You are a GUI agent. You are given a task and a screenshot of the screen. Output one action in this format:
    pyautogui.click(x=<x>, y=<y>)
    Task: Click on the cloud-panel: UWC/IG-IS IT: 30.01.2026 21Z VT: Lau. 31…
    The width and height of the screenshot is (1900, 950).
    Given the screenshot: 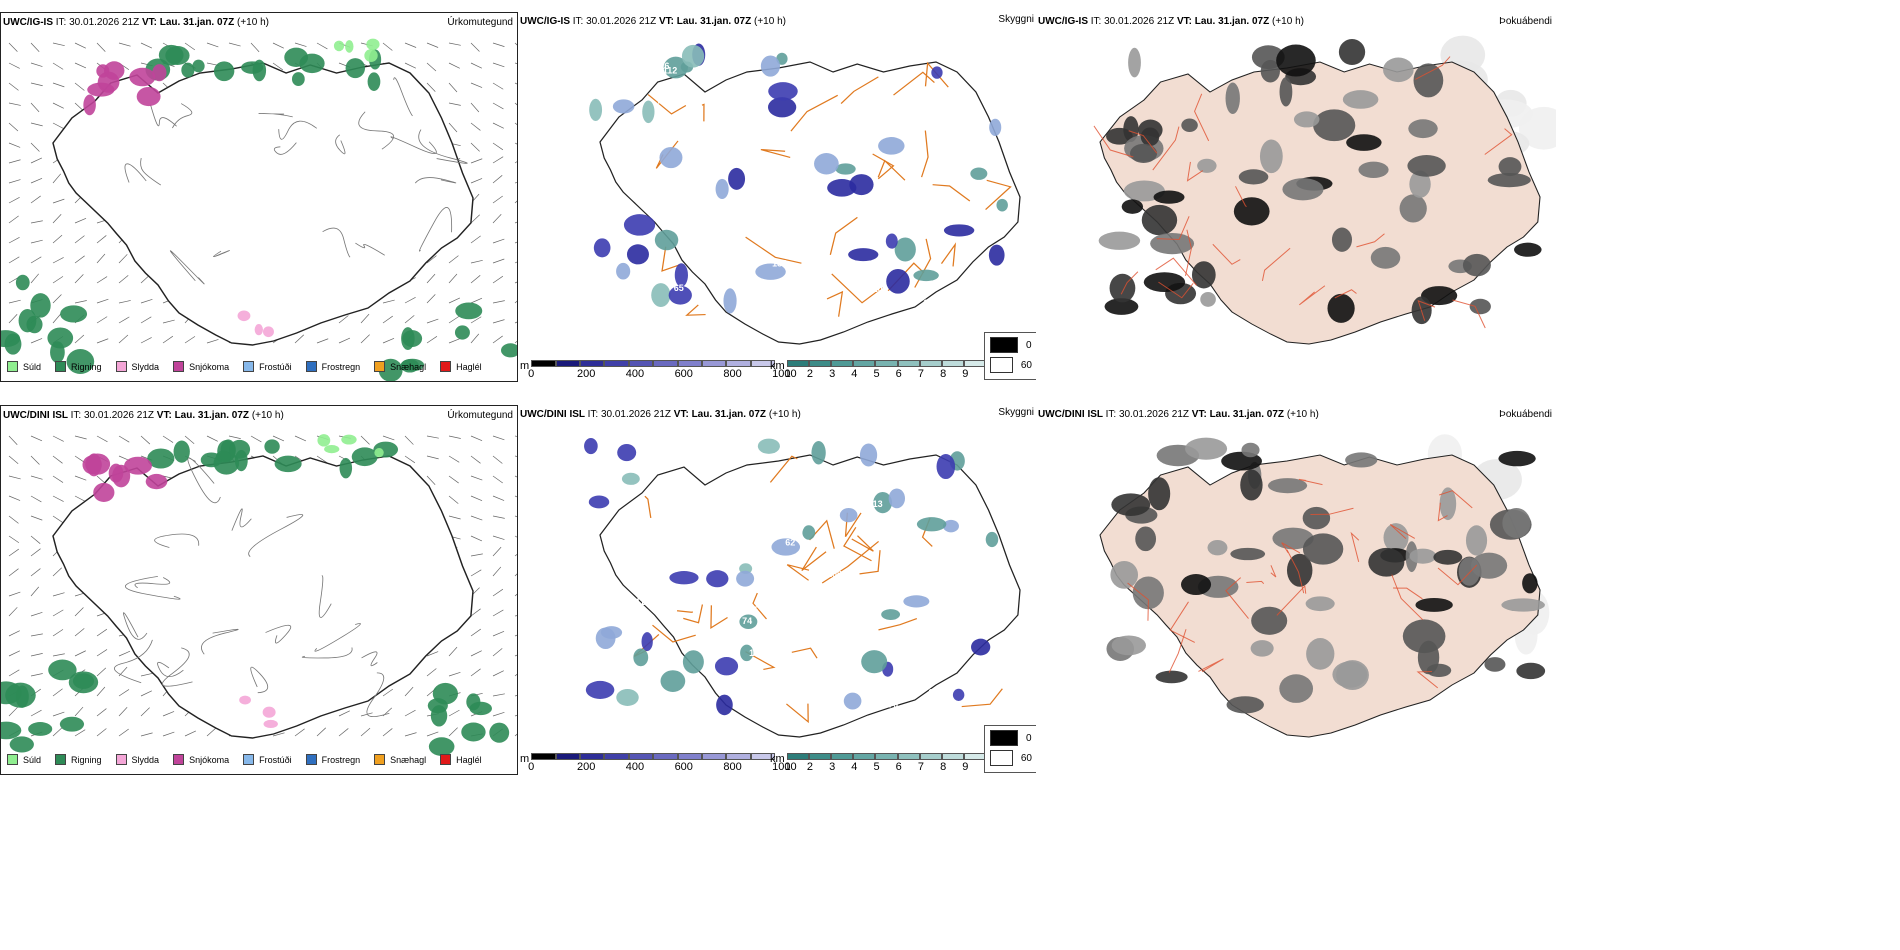 What is the action you would take?
    pyautogui.click(x=778, y=197)
    